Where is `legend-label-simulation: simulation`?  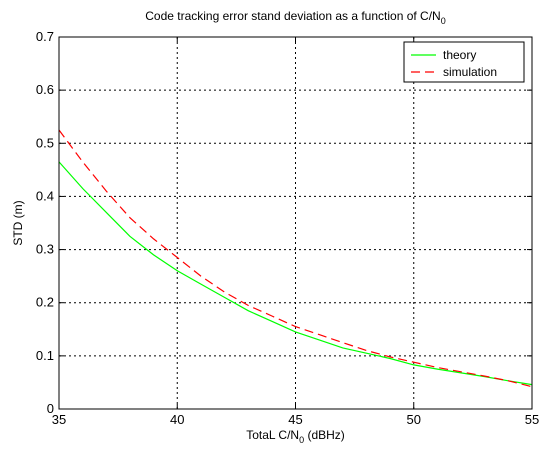
legend-label-simulation: simulation is located at coordinates (470, 72).